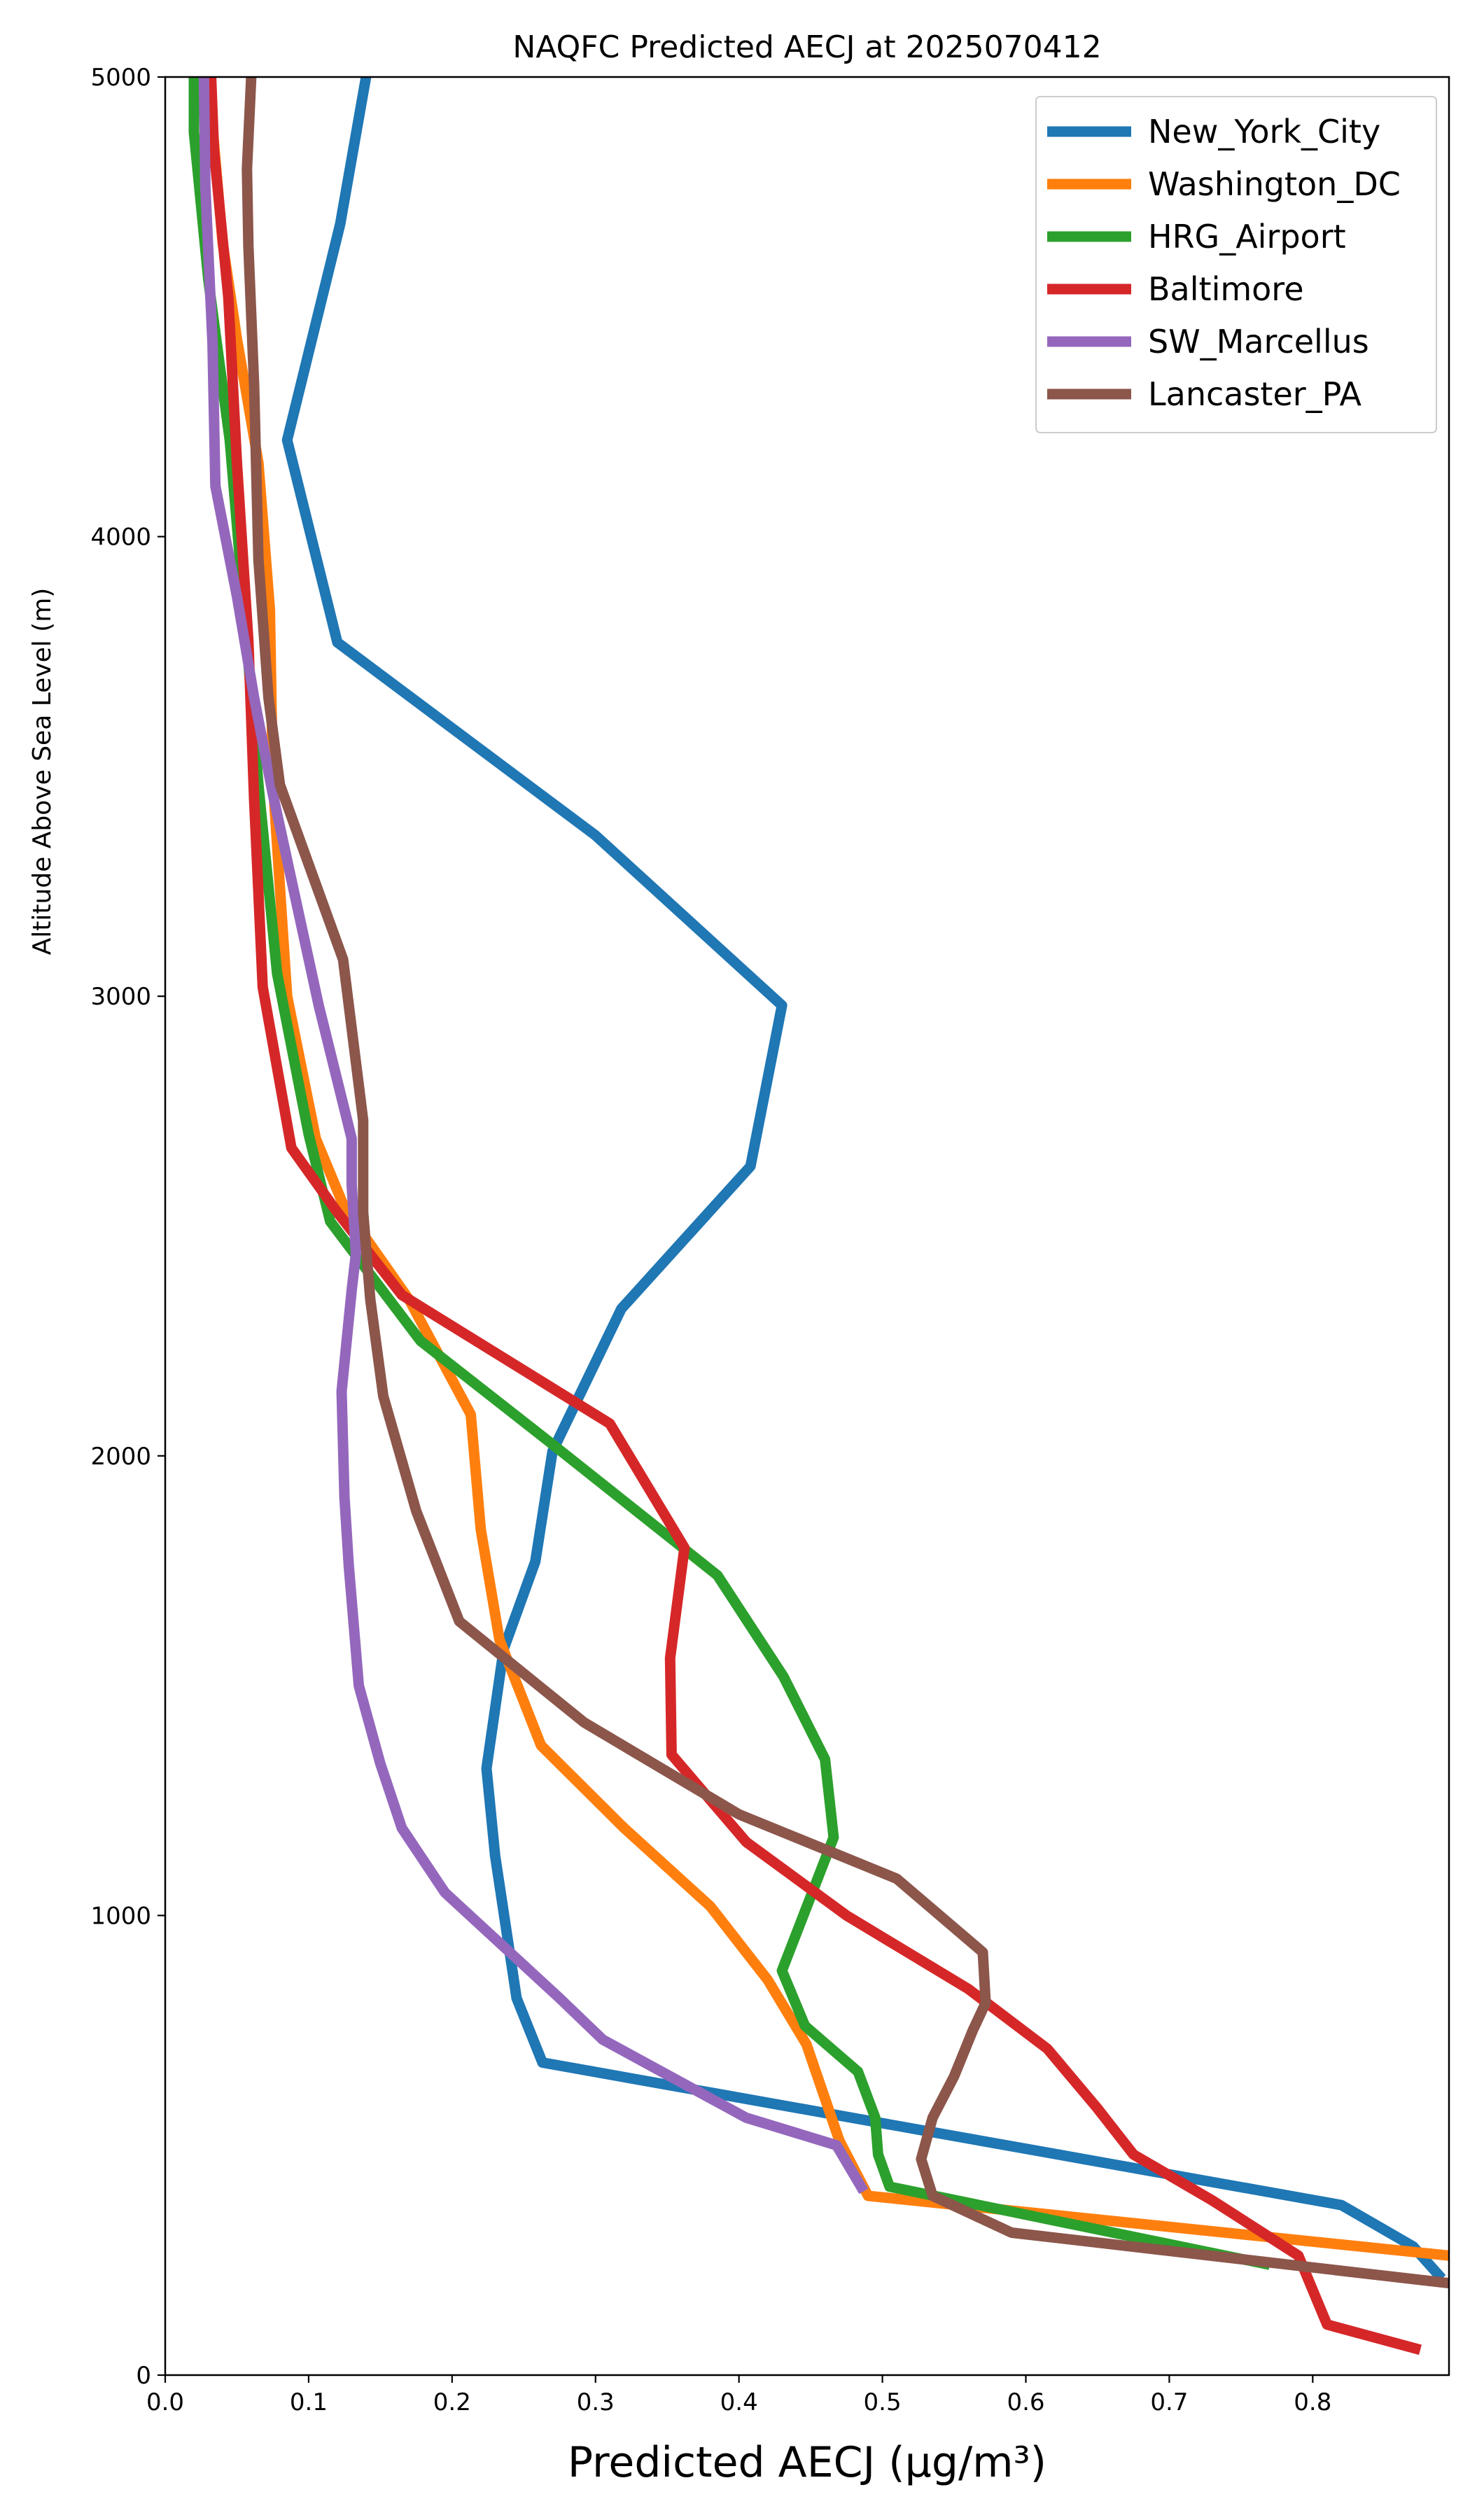  What do you see at coordinates (120, 1457) in the screenshot?
I see `y-tick-label: 2000` at bounding box center [120, 1457].